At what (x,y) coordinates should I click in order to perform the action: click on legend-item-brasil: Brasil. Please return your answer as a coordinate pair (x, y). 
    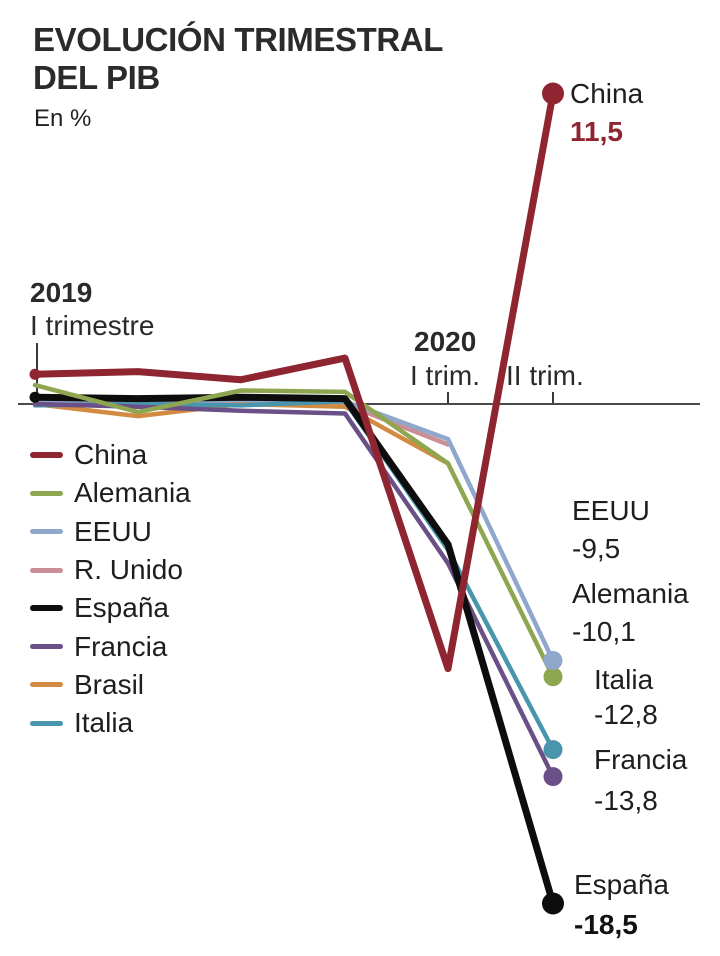
    Looking at the image, I should click on (110, 685).